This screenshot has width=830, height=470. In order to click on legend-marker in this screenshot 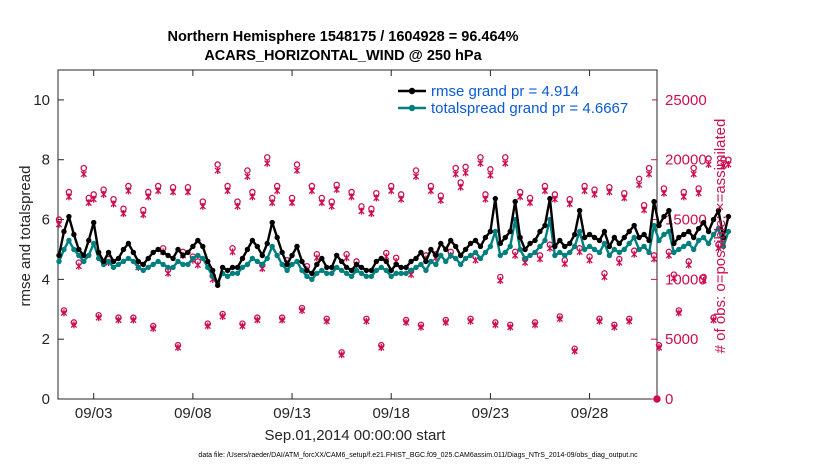, I will do `click(412, 91)`.